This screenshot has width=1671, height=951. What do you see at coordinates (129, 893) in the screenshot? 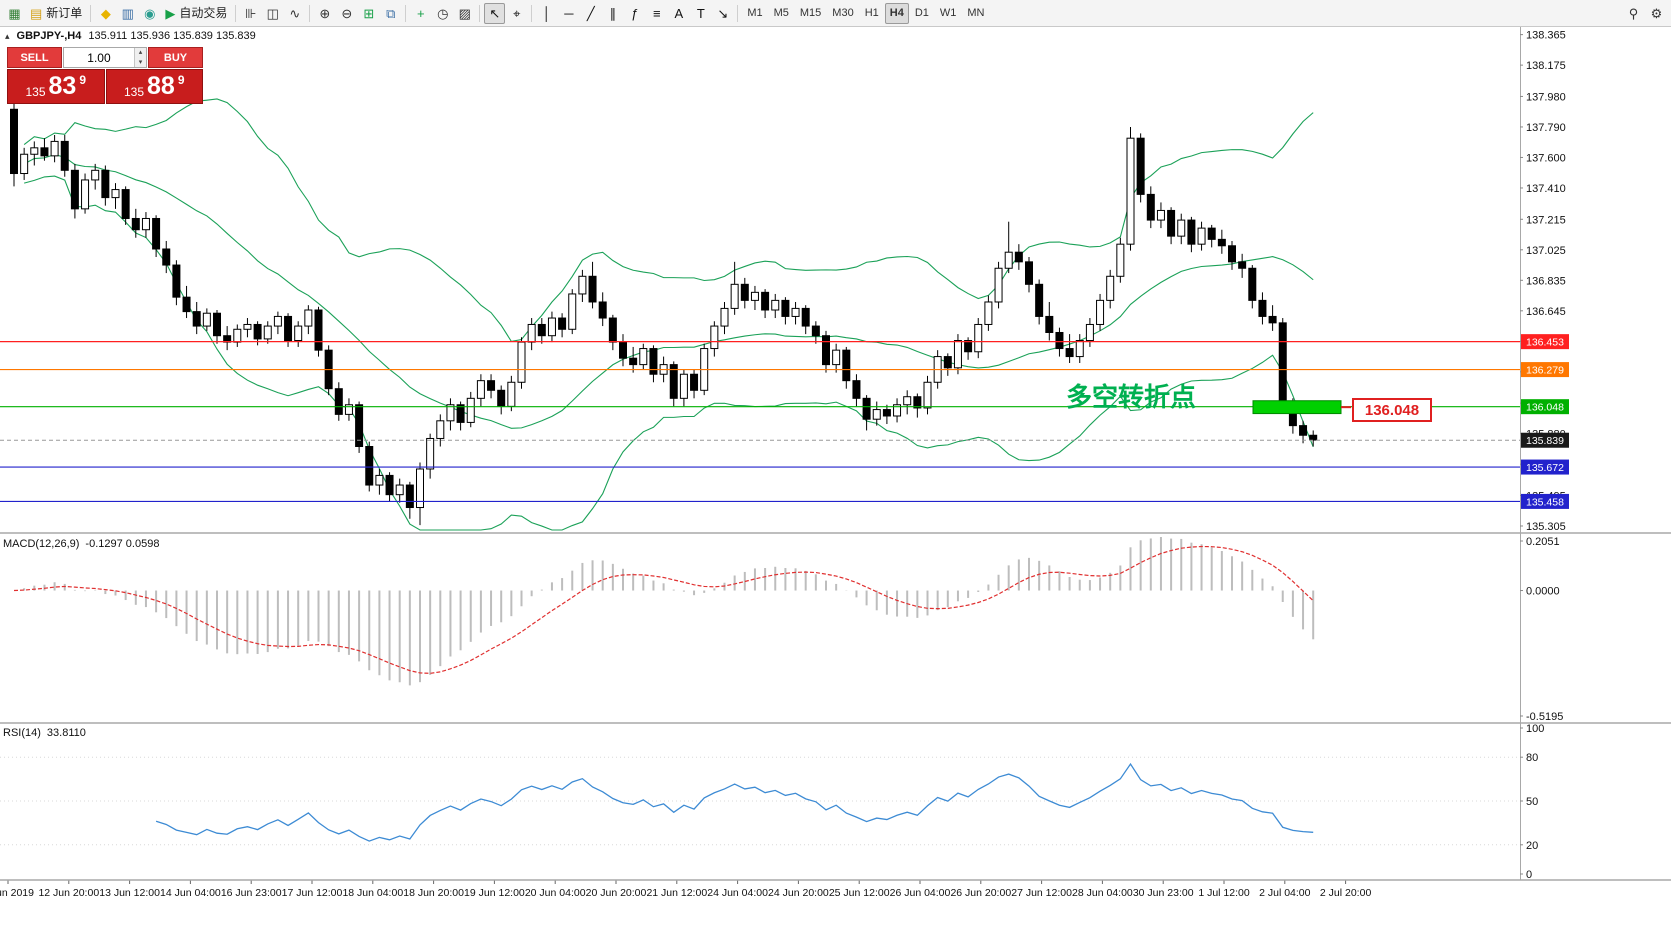
I see `svg-text: 13 Jun 12:00` at bounding box center [129, 893].